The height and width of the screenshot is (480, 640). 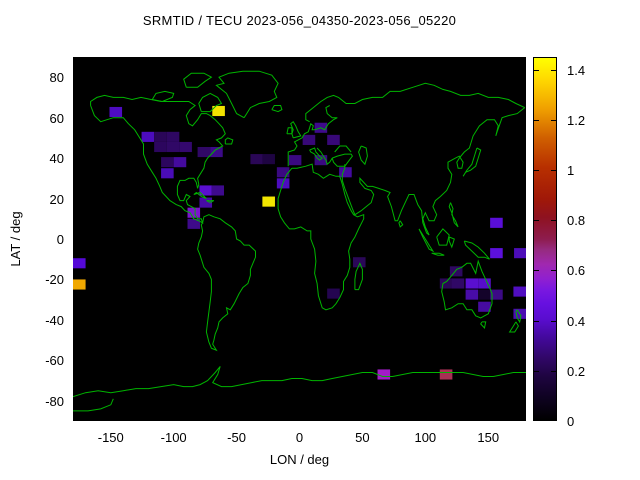 What do you see at coordinates (571, 421) in the screenshot?
I see `colorbar-tick-label: 0` at bounding box center [571, 421].